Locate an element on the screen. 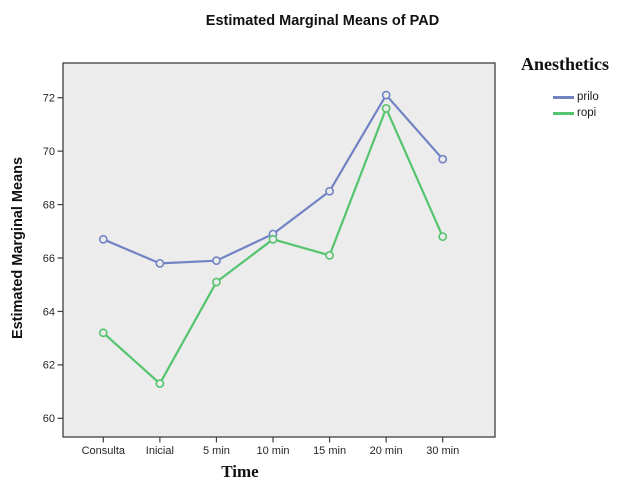  legend-label: prilo is located at coordinates (588, 97).